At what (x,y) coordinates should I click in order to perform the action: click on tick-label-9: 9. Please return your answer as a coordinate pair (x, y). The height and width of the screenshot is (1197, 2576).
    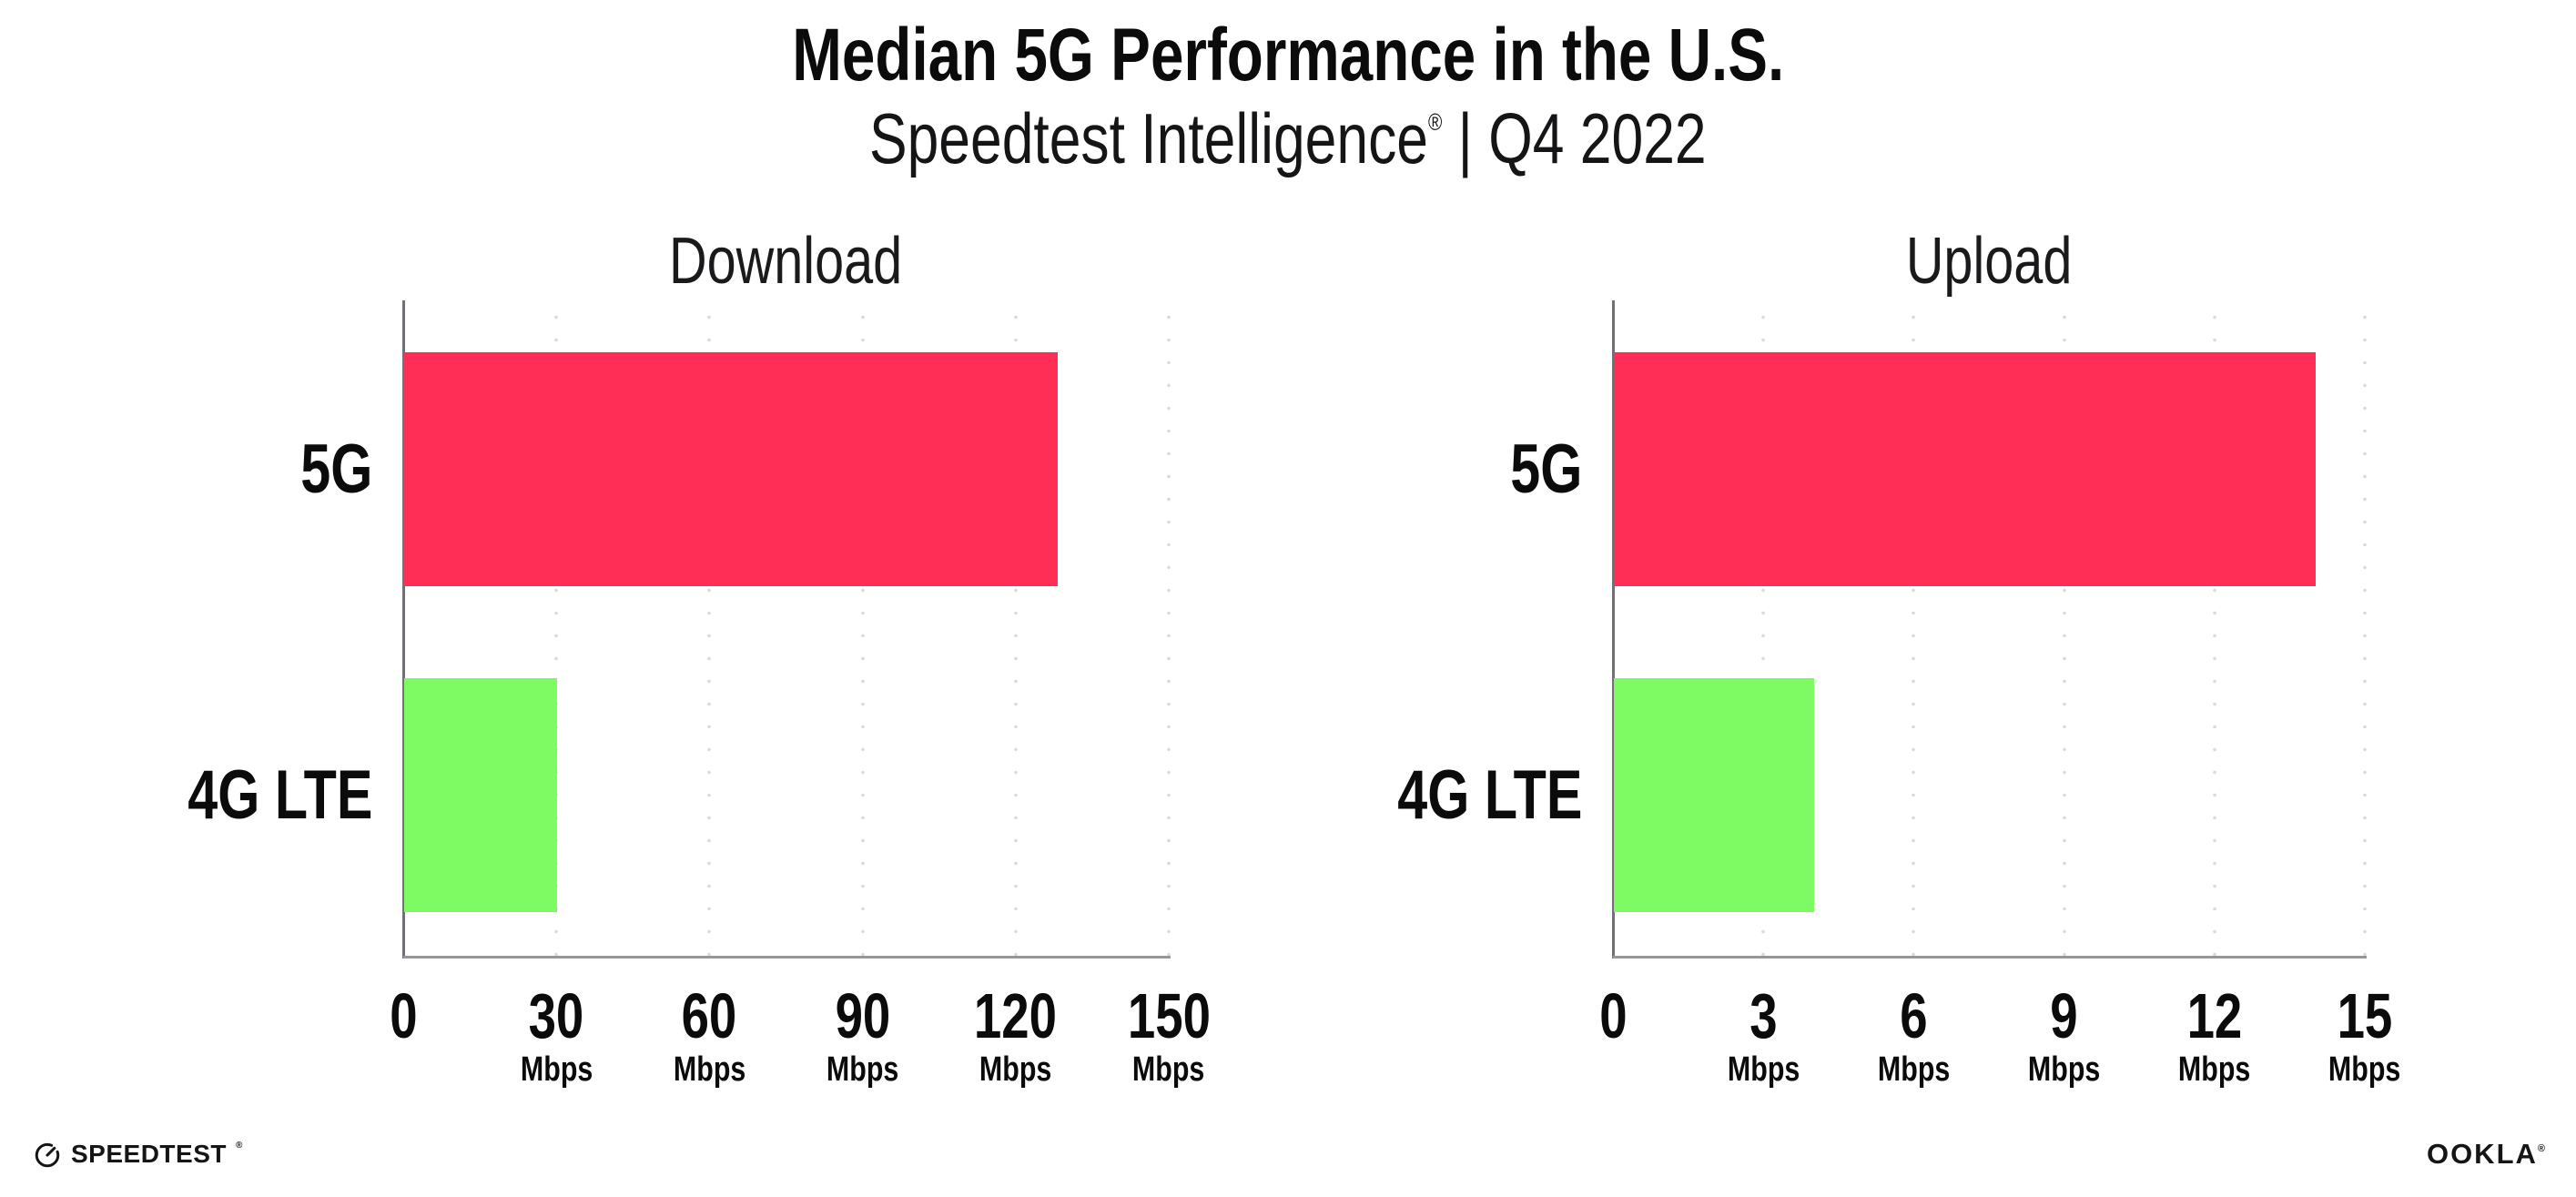
    Looking at the image, I should click on (2064, 1016).